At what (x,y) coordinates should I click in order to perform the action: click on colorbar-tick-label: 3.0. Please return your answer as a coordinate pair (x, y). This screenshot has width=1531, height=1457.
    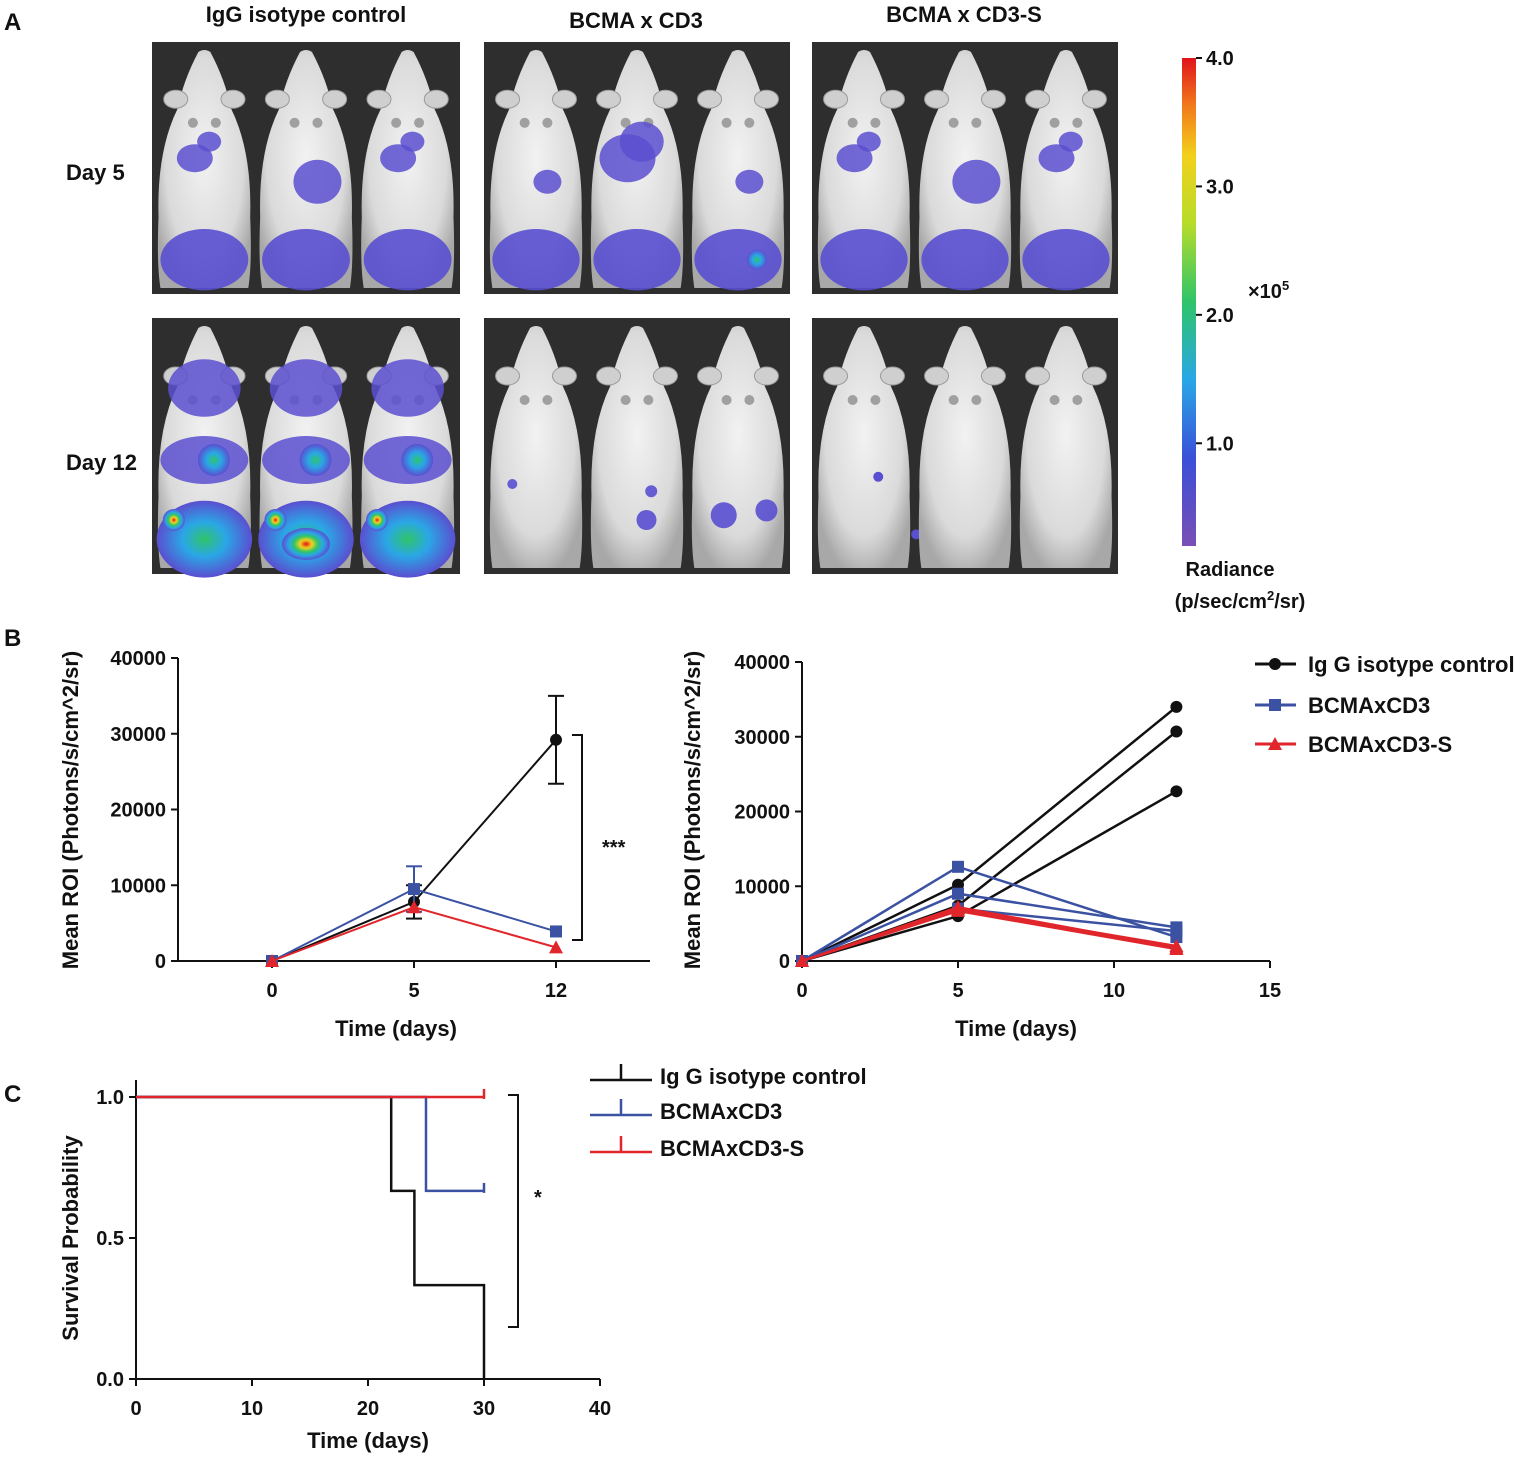
    Looking at the image, I should click on (1220, 187).